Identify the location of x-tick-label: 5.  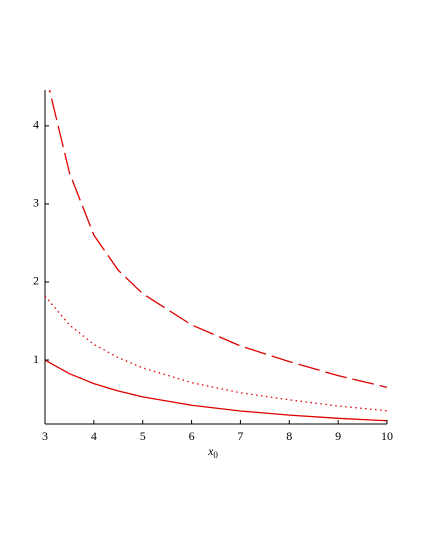
(143, 436).